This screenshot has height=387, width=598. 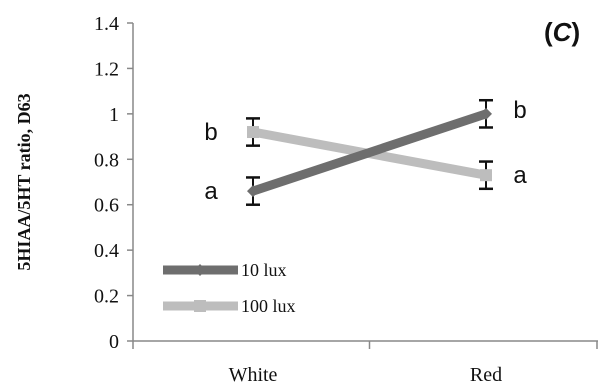 What do you see at coordinates (200, 306) in the screenshot?
I see `legend-marker-square` at bounding box center [200, 306].